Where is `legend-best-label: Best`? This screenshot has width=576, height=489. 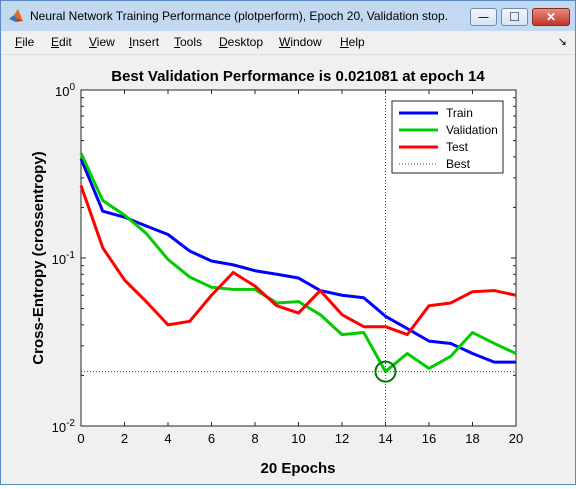
legend-best-label: Best is located at coordinates (458, 164).